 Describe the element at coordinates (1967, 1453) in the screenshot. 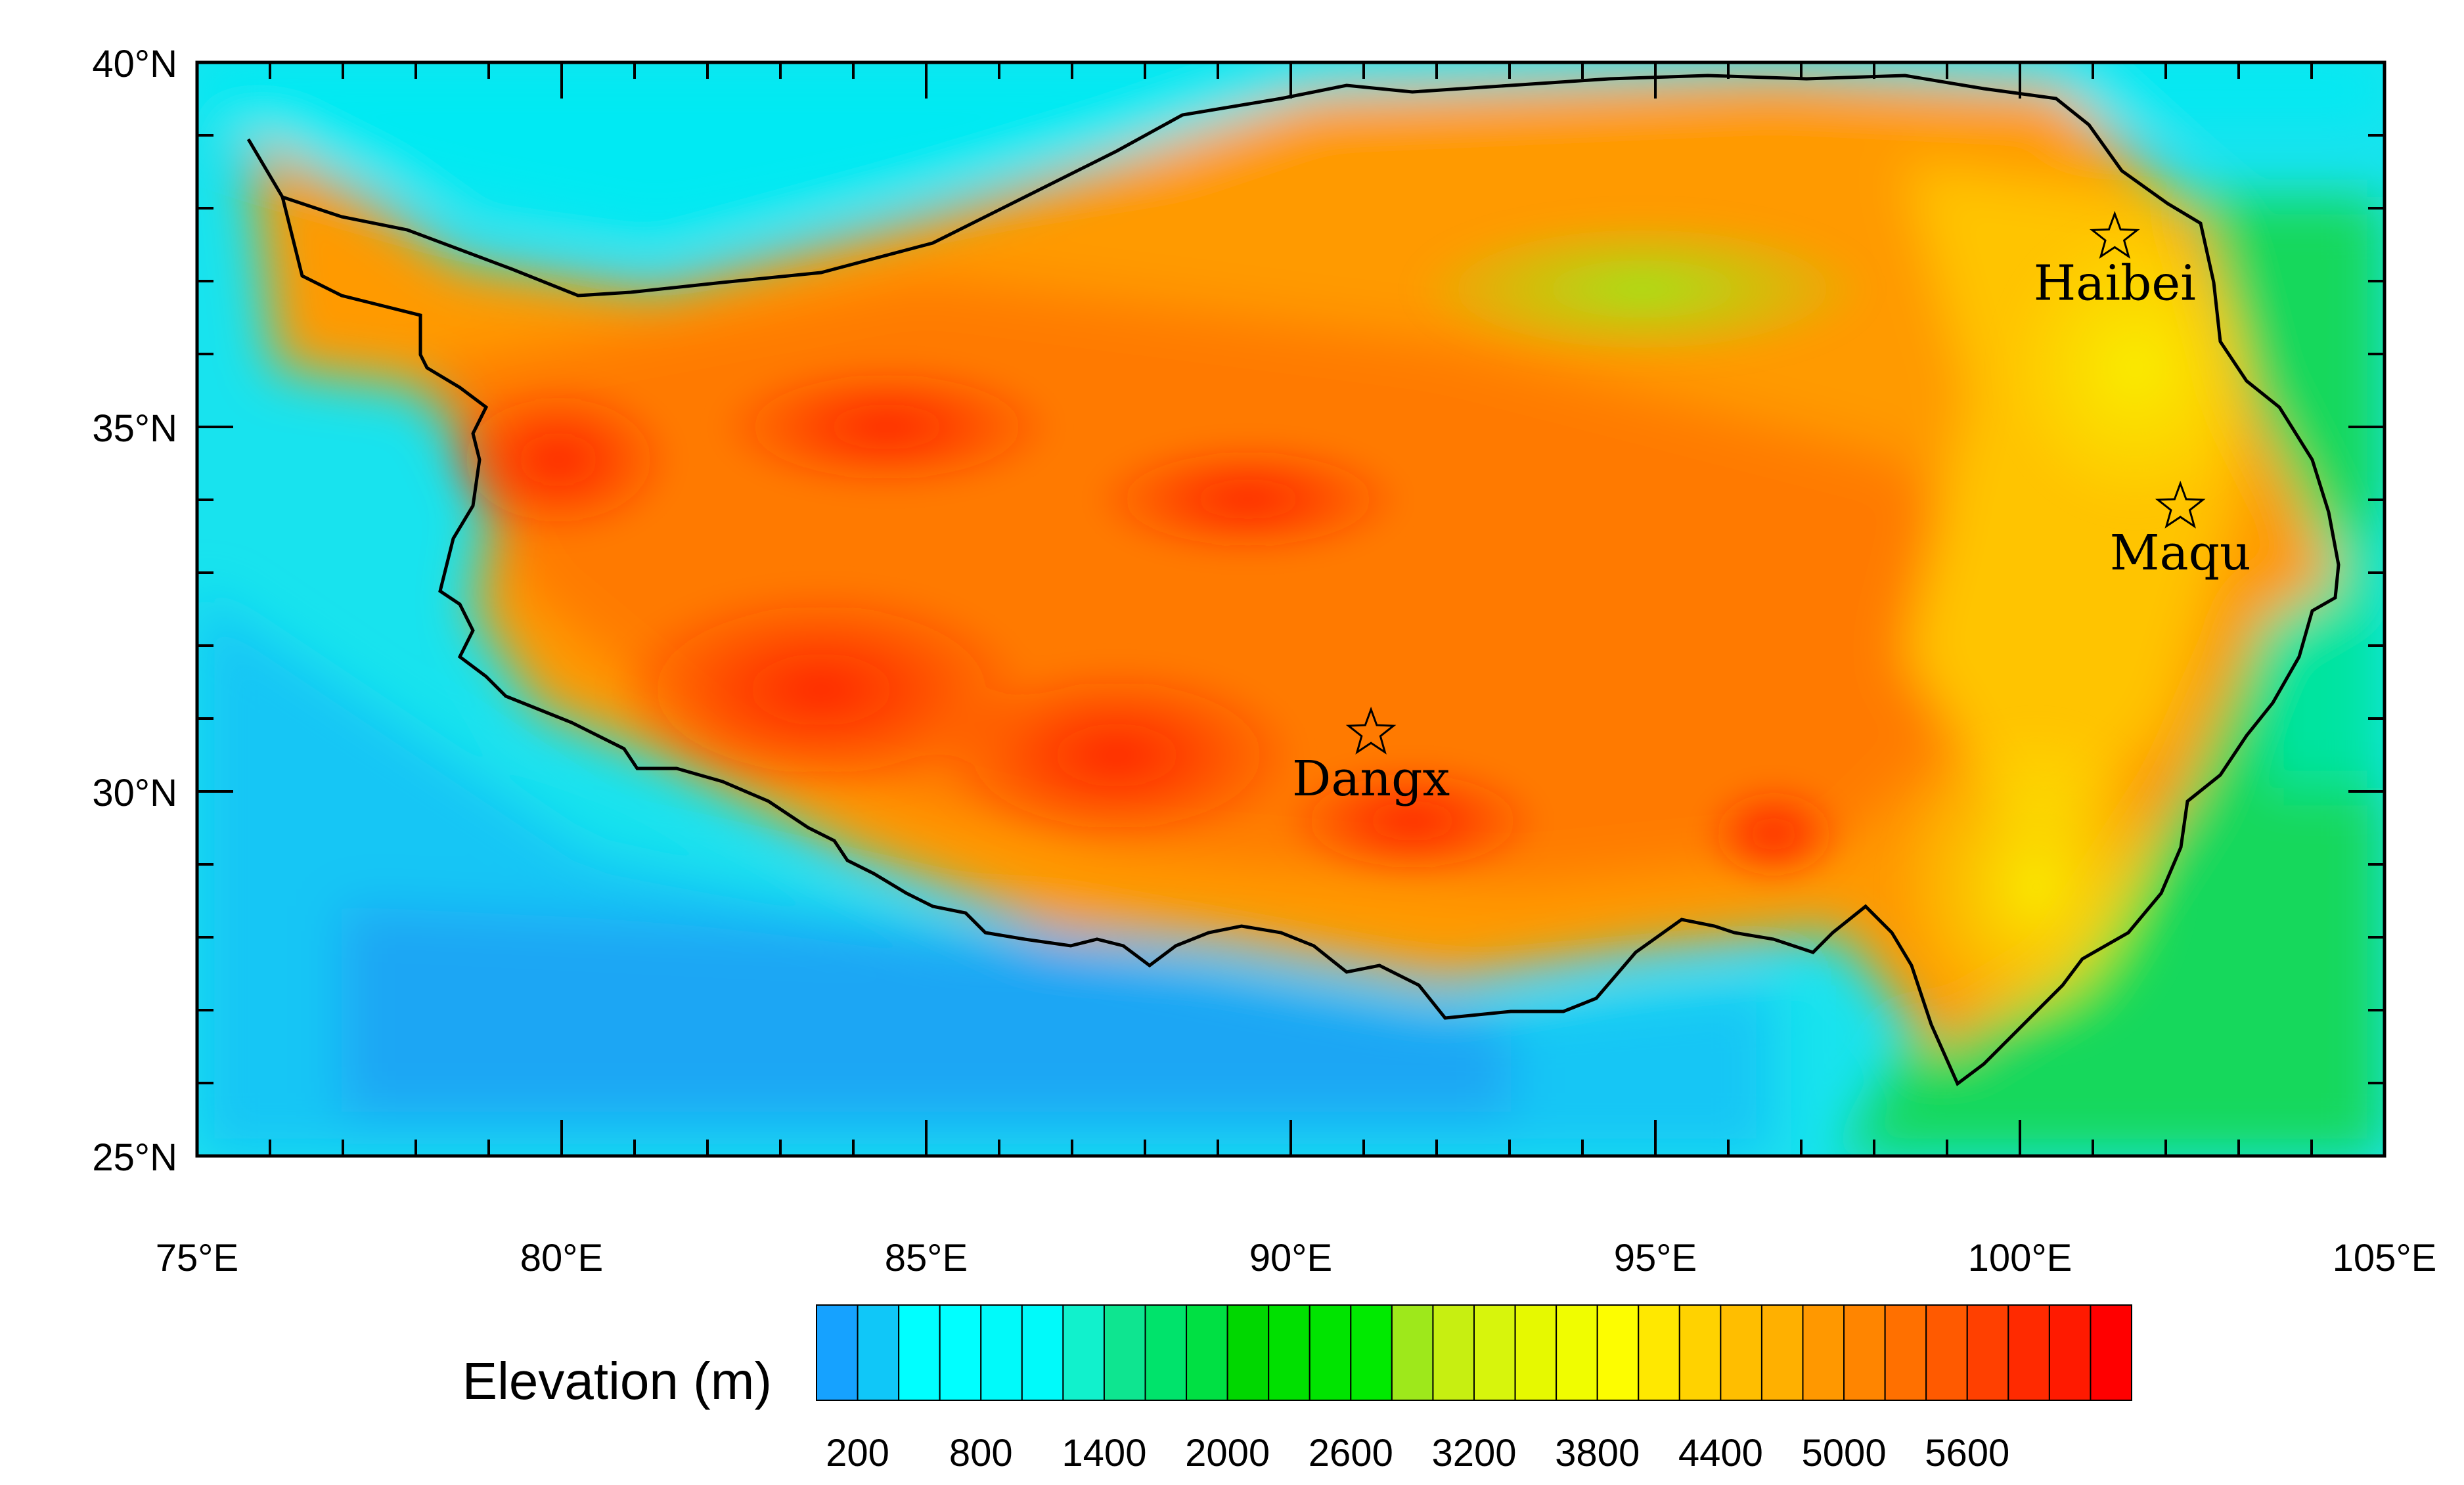

I see `colorbar-tick-label: 5600` at that location.